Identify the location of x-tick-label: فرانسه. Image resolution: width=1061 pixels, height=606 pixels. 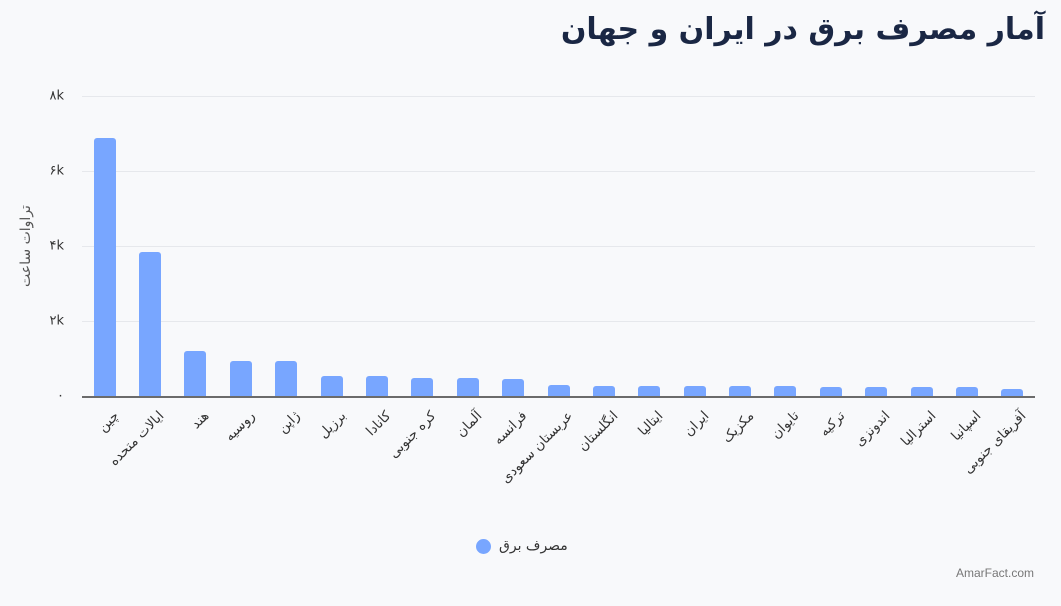
(510, 428).